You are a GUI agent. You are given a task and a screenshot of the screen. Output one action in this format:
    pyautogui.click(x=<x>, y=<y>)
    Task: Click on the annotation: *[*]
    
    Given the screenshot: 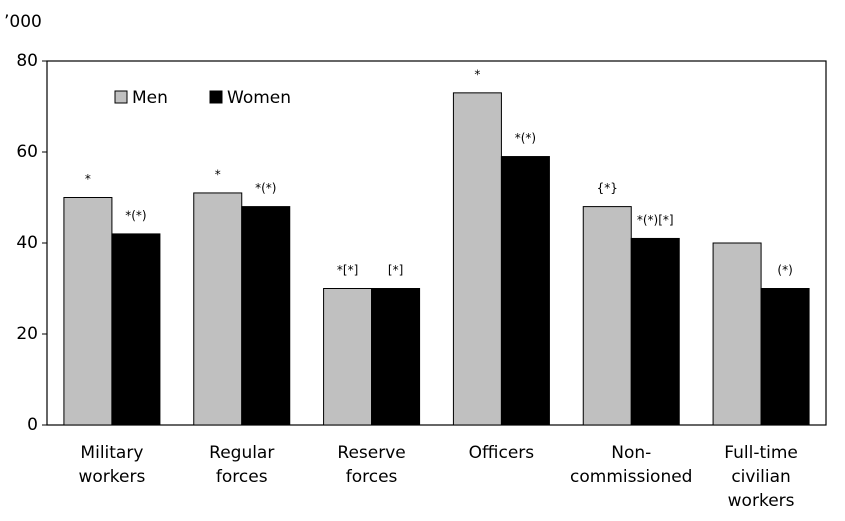 What is the action you would take?
    pyautogui.click(x=347, y=270)
    